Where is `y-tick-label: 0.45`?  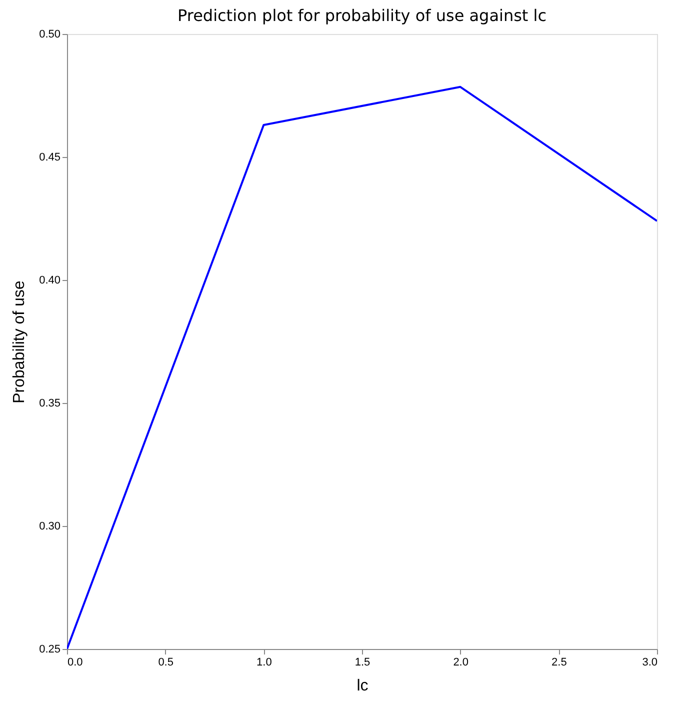
y-tick-label: 0.45 is located at coordinates (49, 158).